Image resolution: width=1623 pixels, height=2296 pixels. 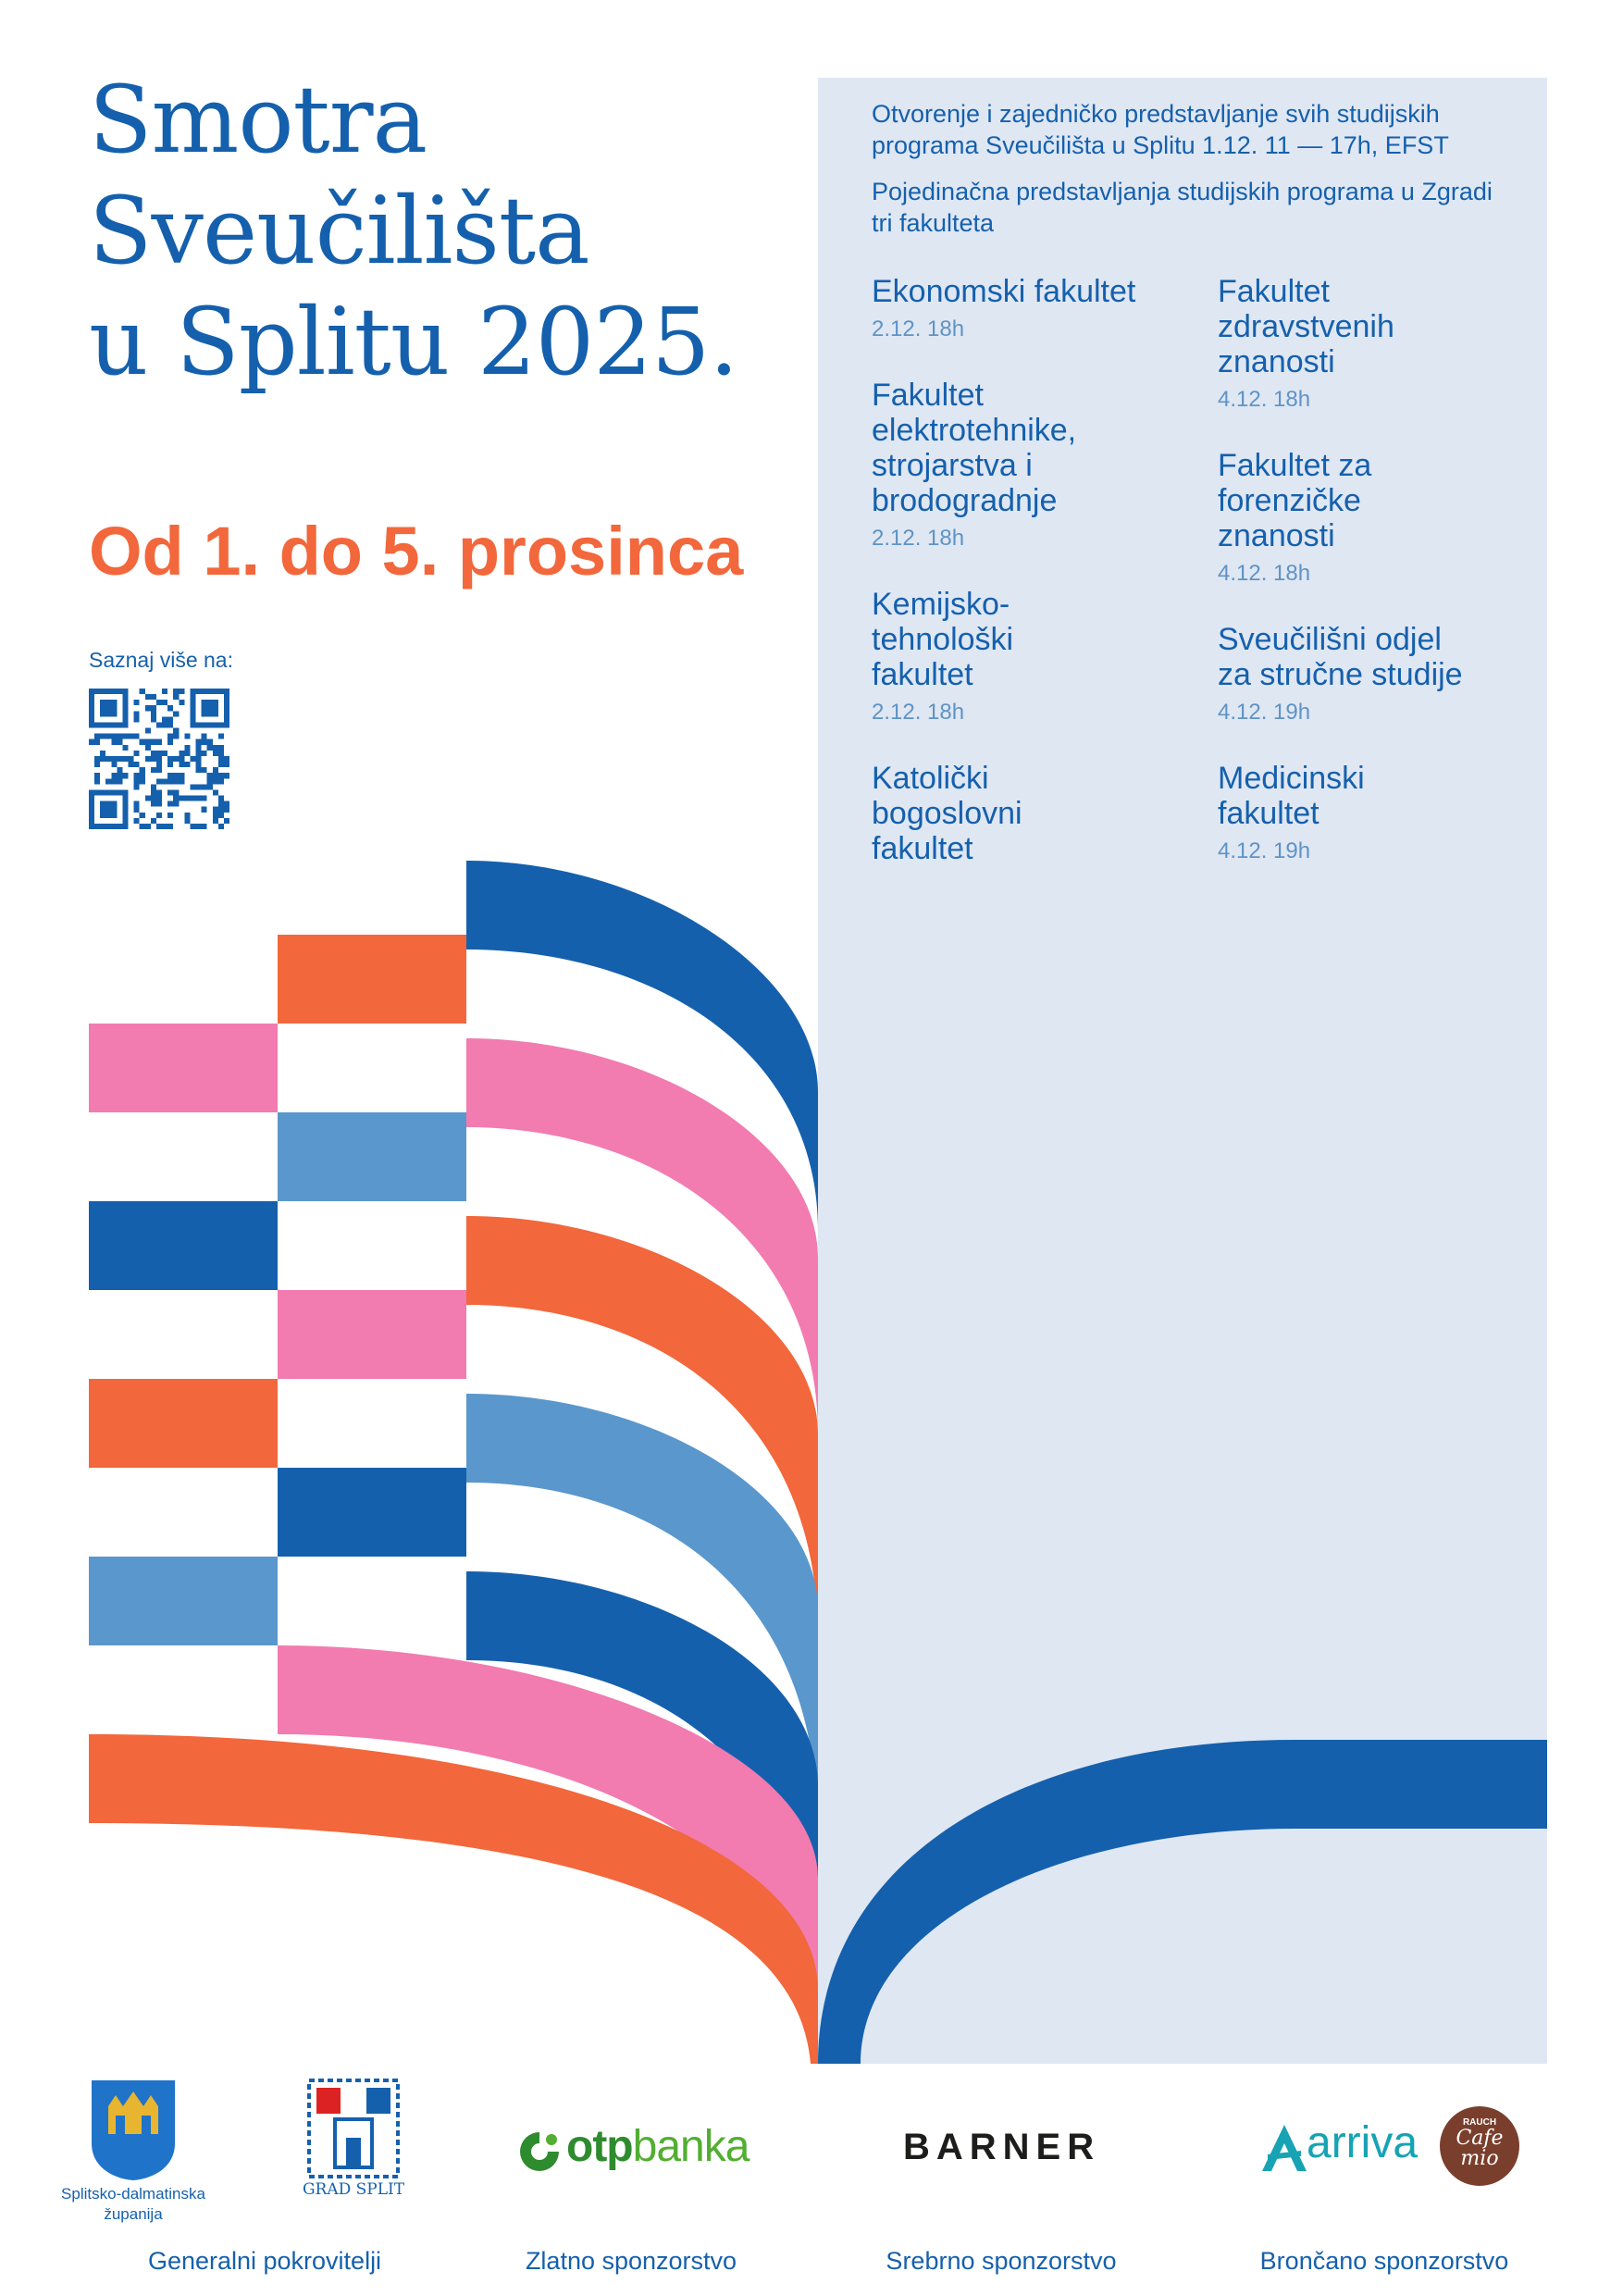 What do you see at coordinates (133, 2130) in the screenshot?
I see `county-crest-icon` at bounding box center [133, 2130].